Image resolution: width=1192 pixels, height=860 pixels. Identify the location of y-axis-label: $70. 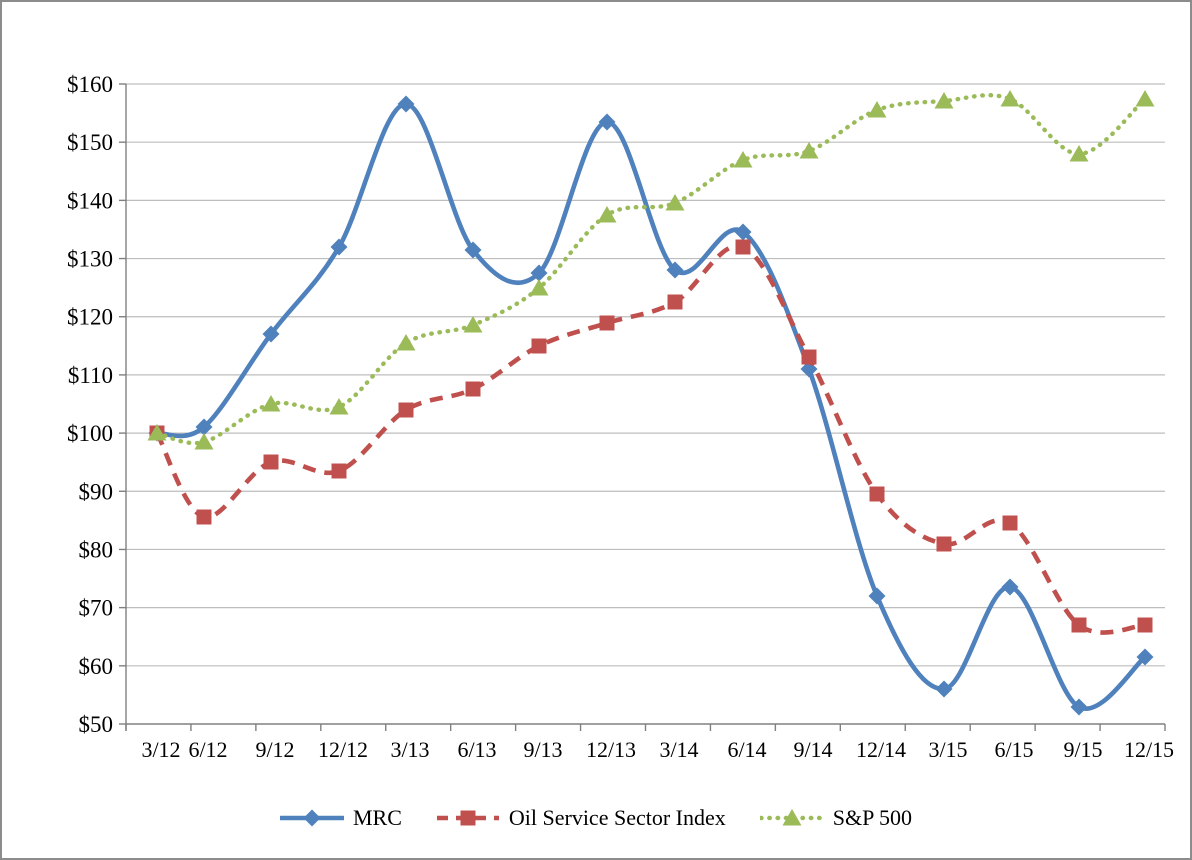
(96, 608).